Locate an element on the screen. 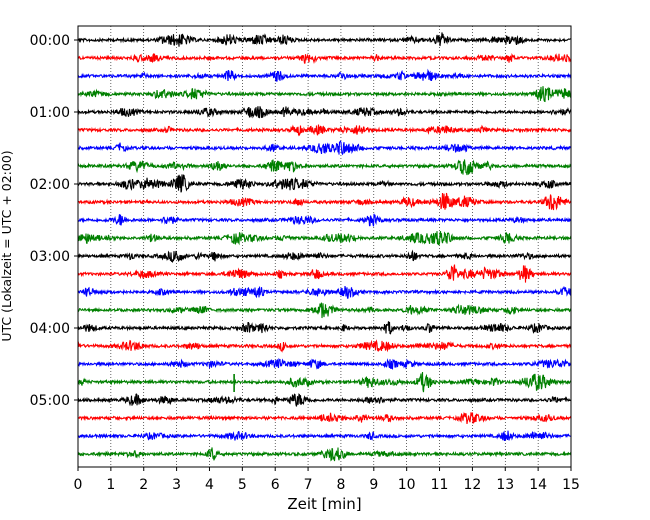 The image size is (650, 520). x-tick-label: 8 is located at coordinates (340, 485).